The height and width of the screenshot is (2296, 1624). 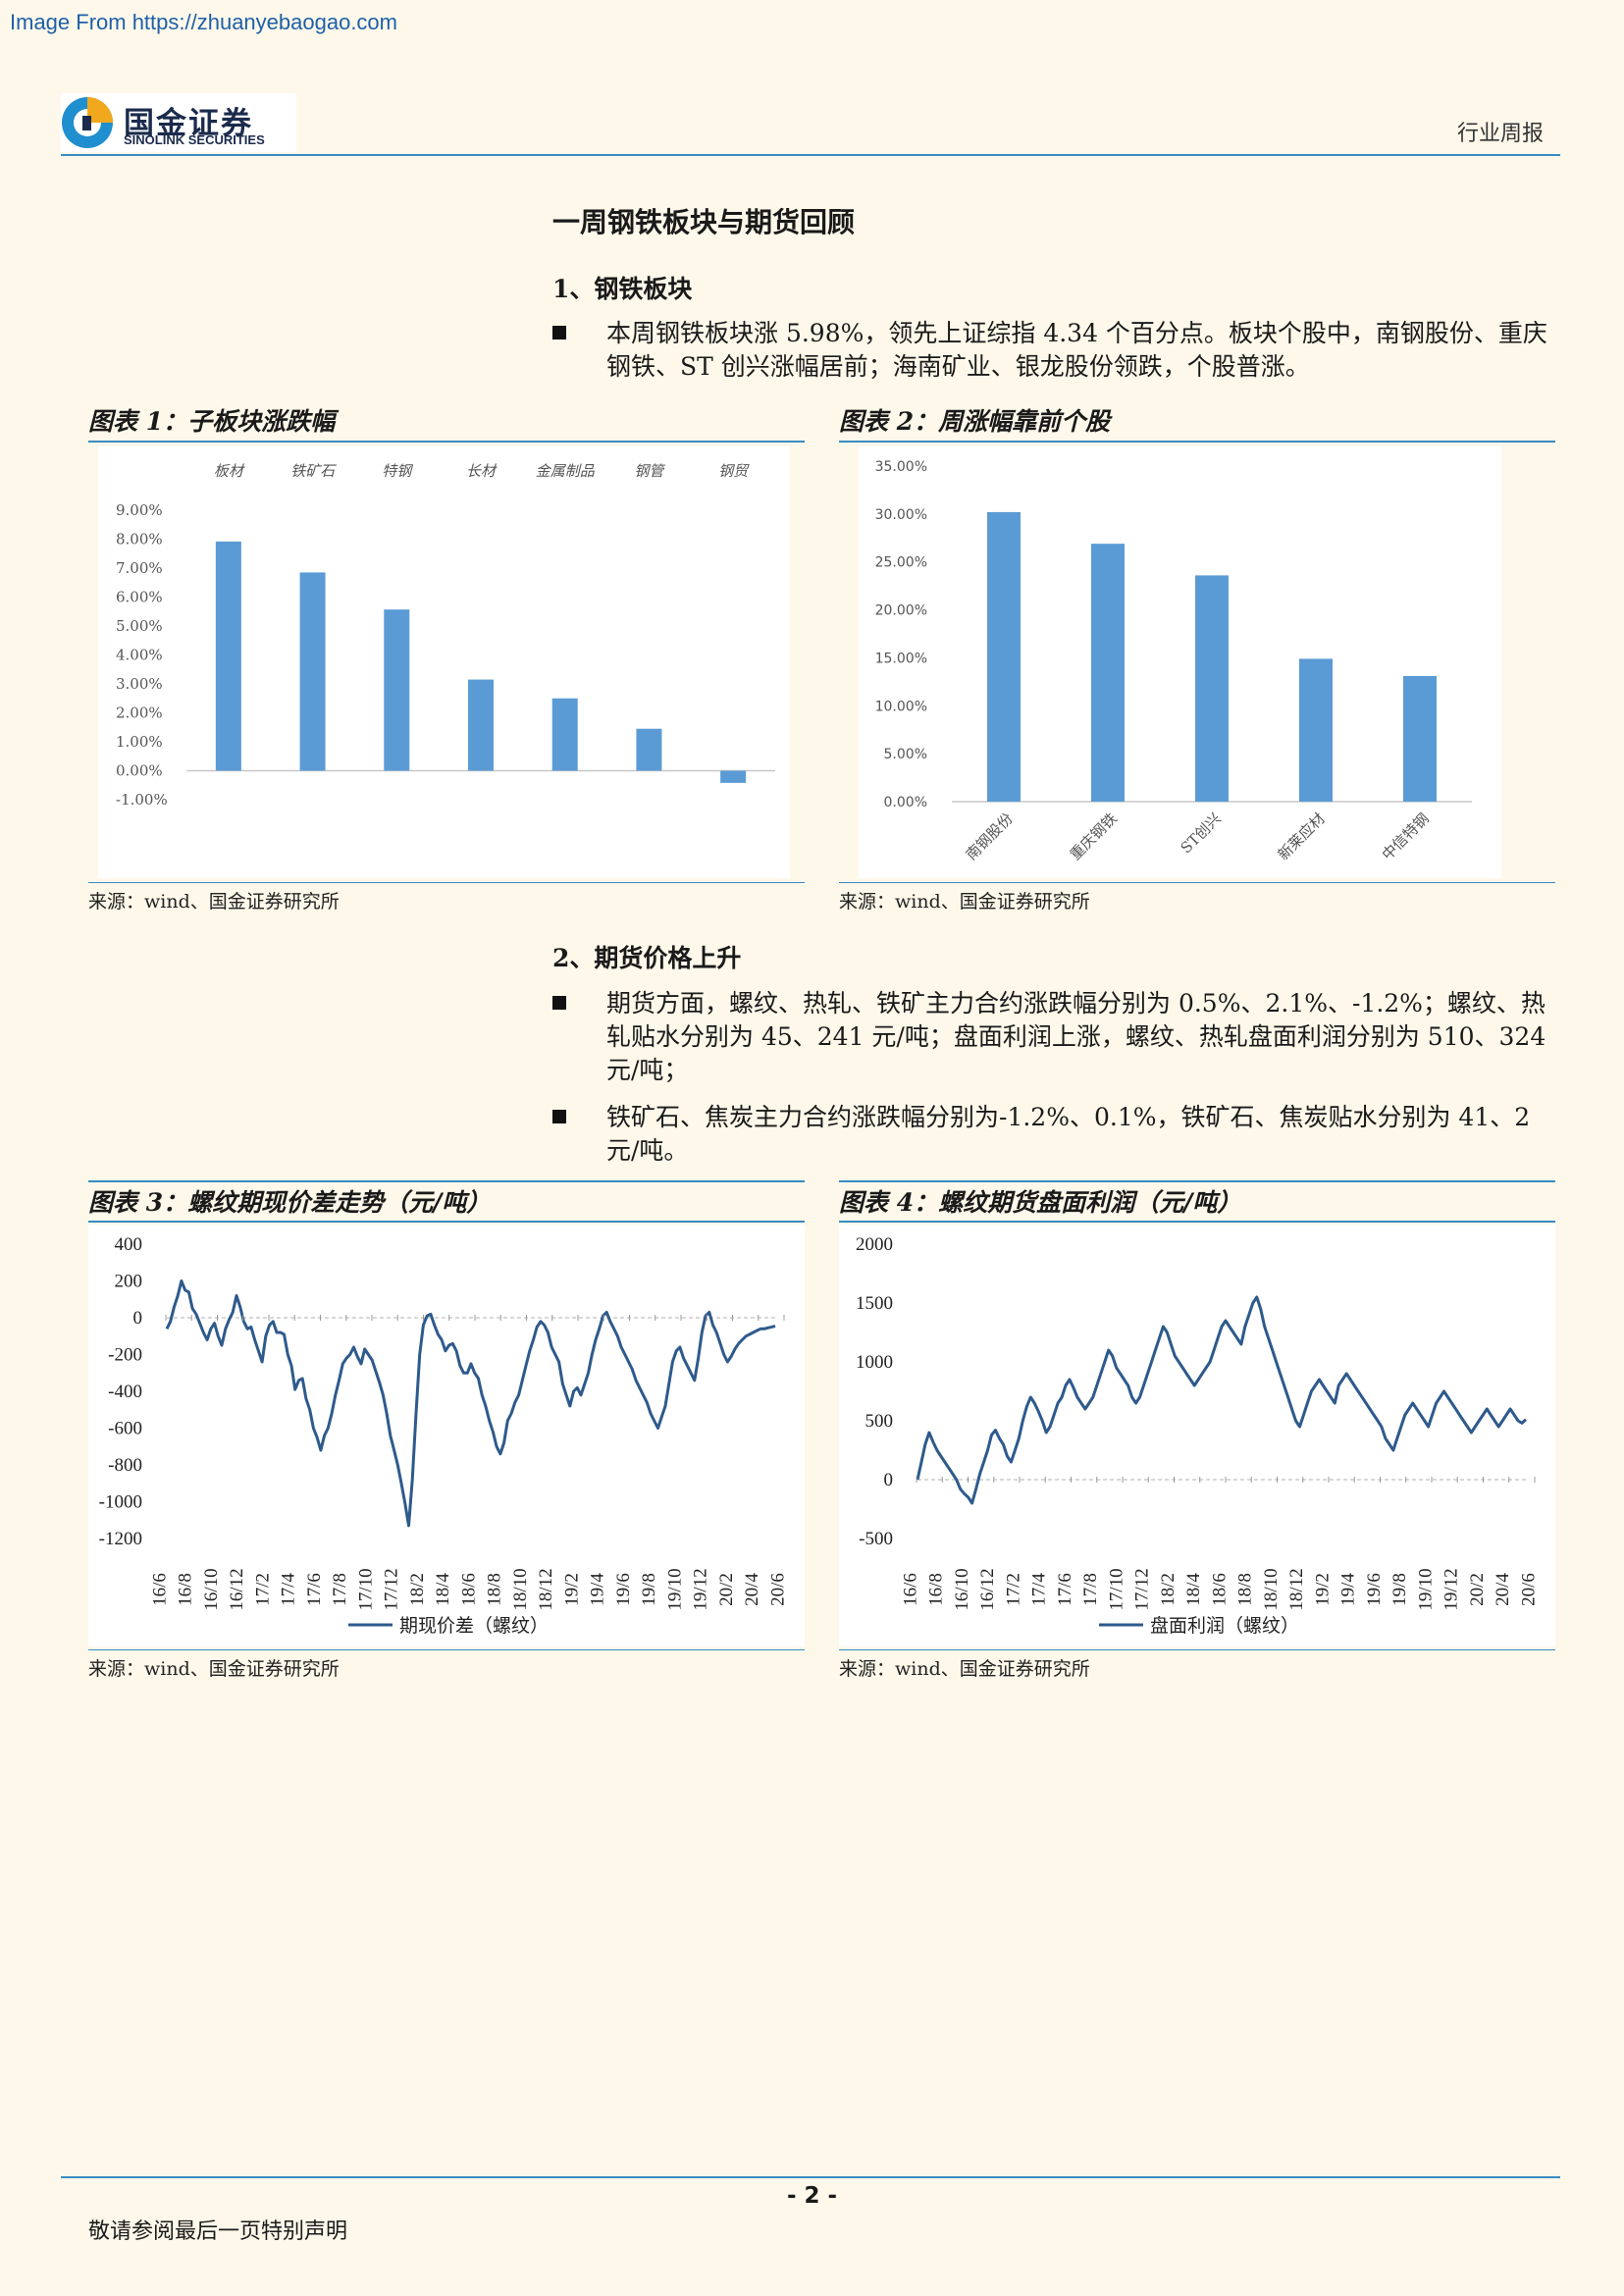 What do you see at coordinates (446, 882) in the screenshot?
I see `figure-1-bottom-rule` at bounding box center [446, 882].